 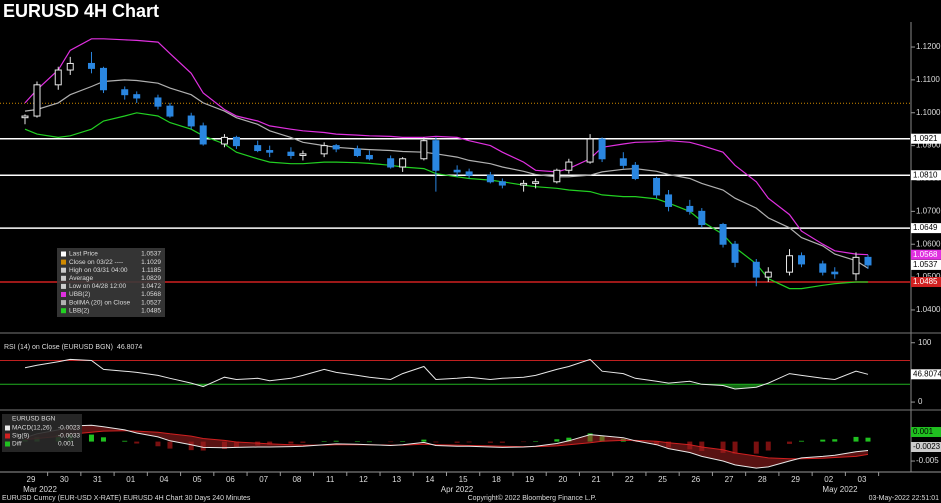 I want to click on legend-value: 1.0829, so click(x=151, y=278).